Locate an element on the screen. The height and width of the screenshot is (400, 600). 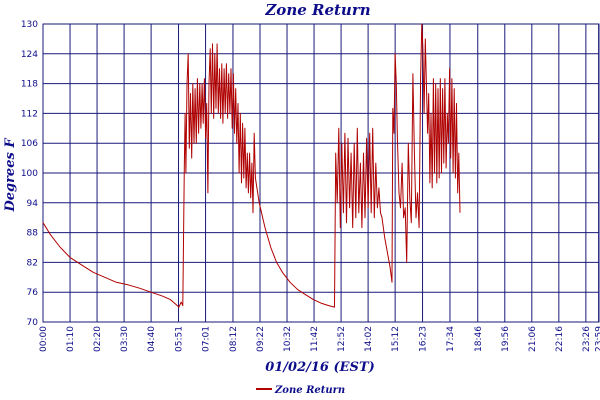
x-tick-label: 16:23 is located at coordinates (424, 339).